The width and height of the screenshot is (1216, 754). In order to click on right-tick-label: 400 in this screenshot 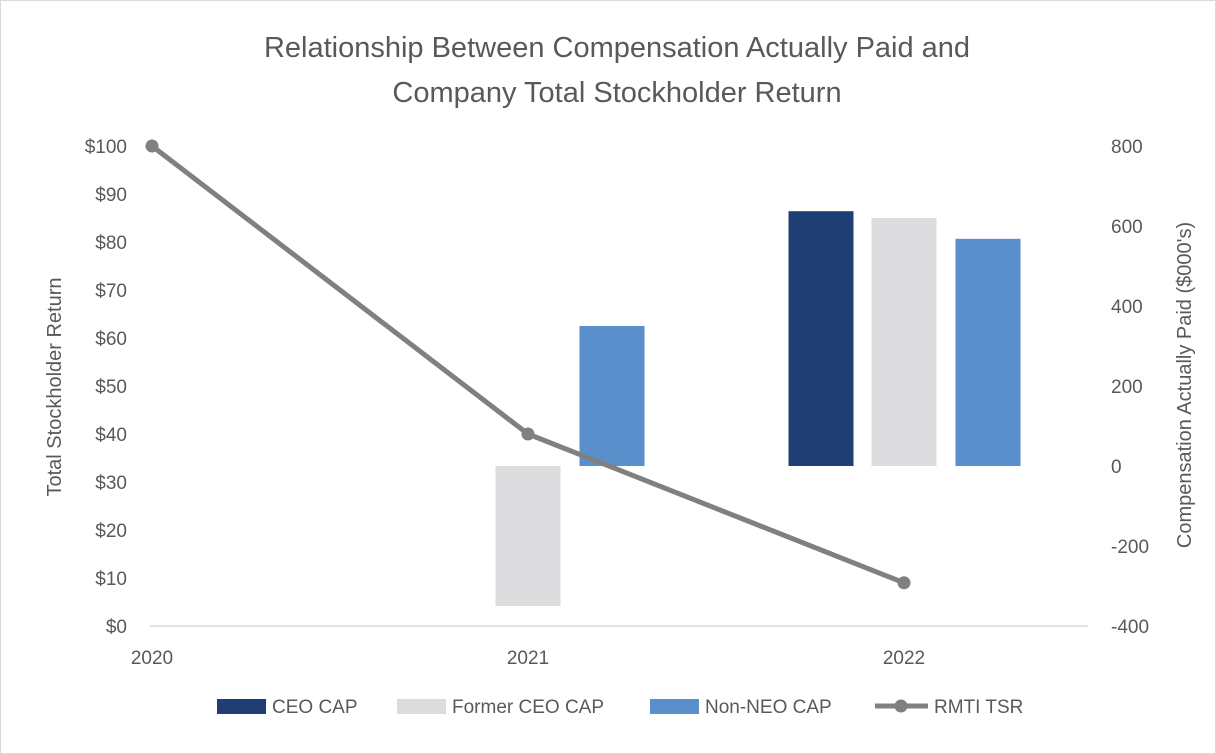, I will do `click(1127, 307)`.